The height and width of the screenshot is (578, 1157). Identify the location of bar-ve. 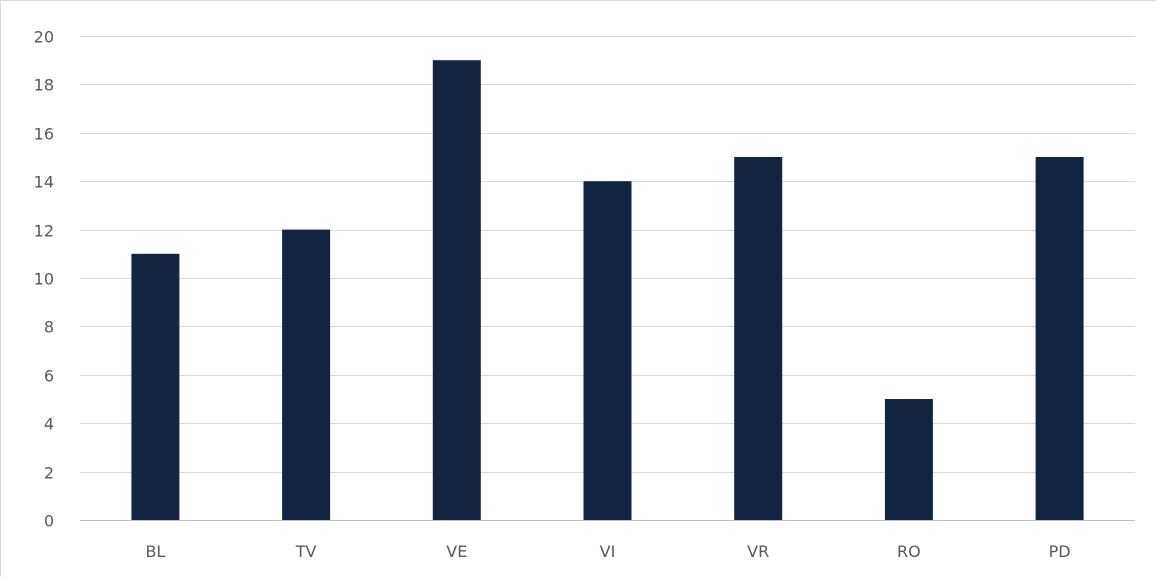
(456, 290).